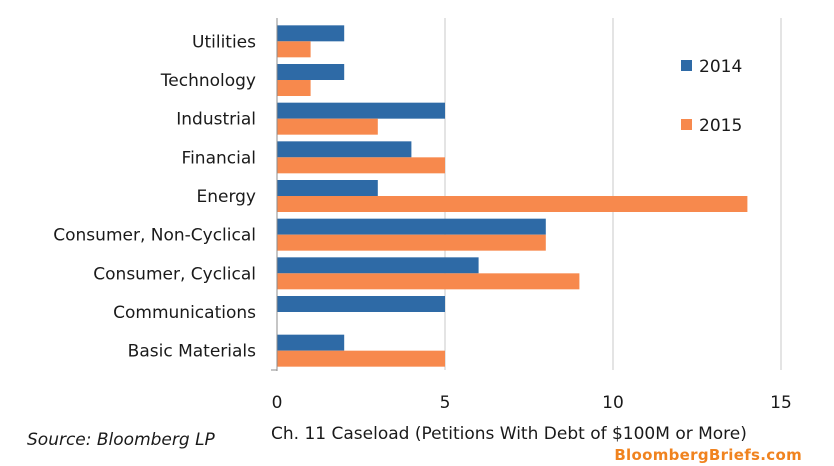 The width and height of the screenshot is (834, 466). What do you see at coordinates (208, 81) in the screenshot?
I see `category-label: Technology` at bounding box center [208, 81].